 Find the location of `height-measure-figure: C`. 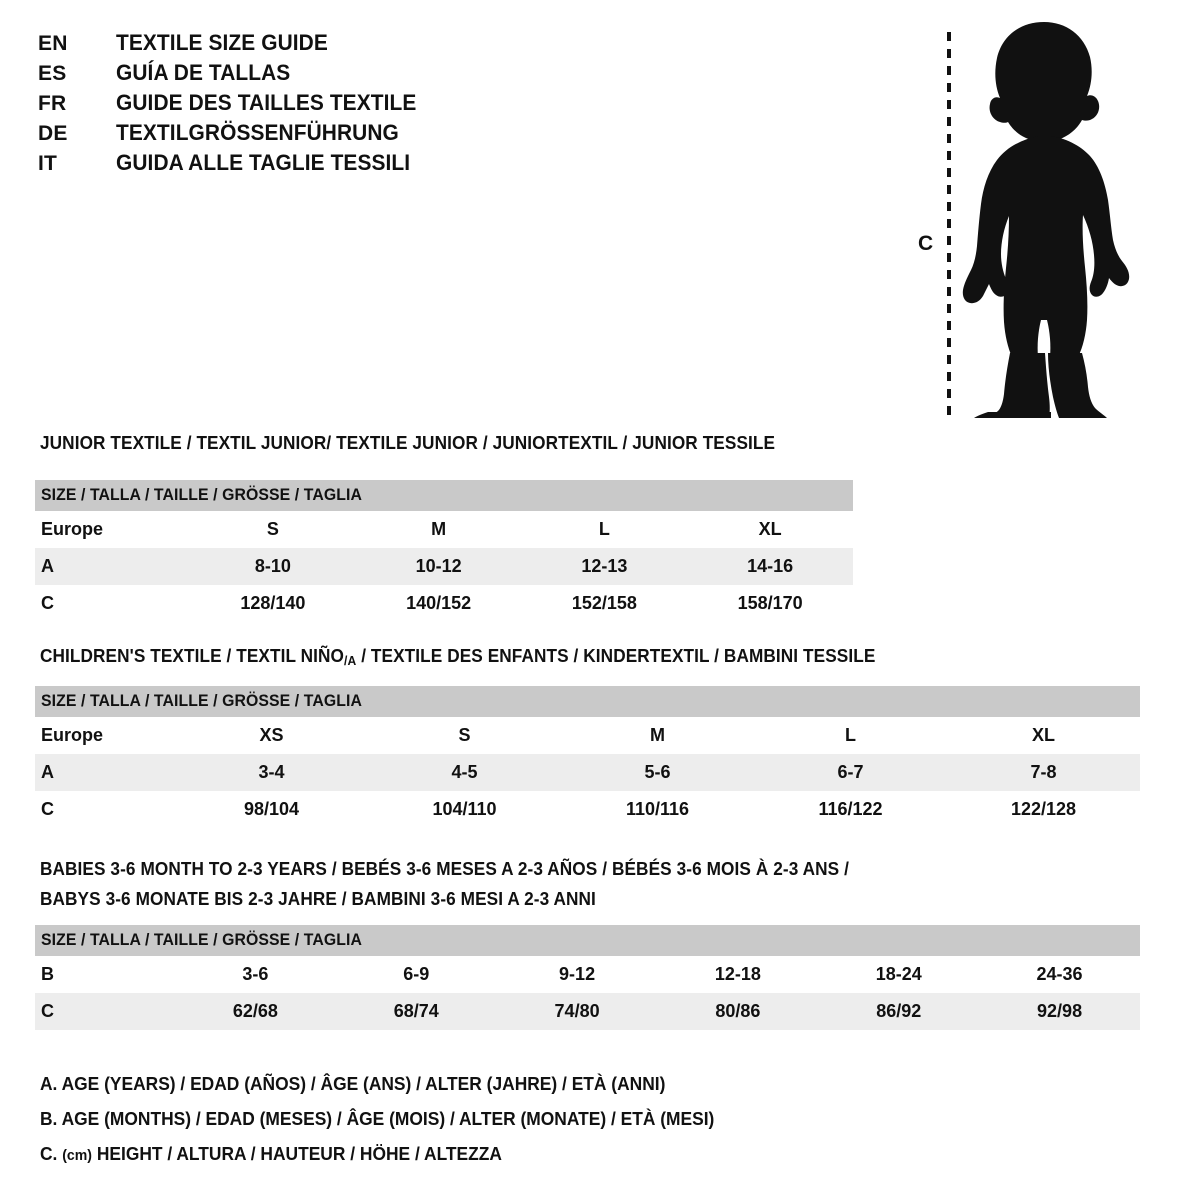

height-measure-figure: C is located at coordinates (1025, 219).